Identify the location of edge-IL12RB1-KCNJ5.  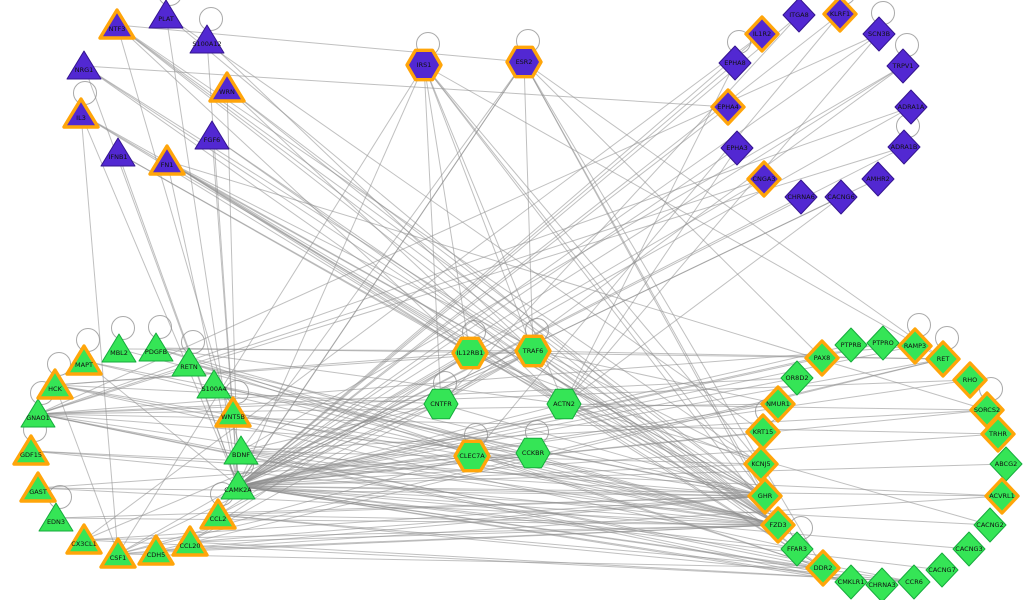
(615, 408).